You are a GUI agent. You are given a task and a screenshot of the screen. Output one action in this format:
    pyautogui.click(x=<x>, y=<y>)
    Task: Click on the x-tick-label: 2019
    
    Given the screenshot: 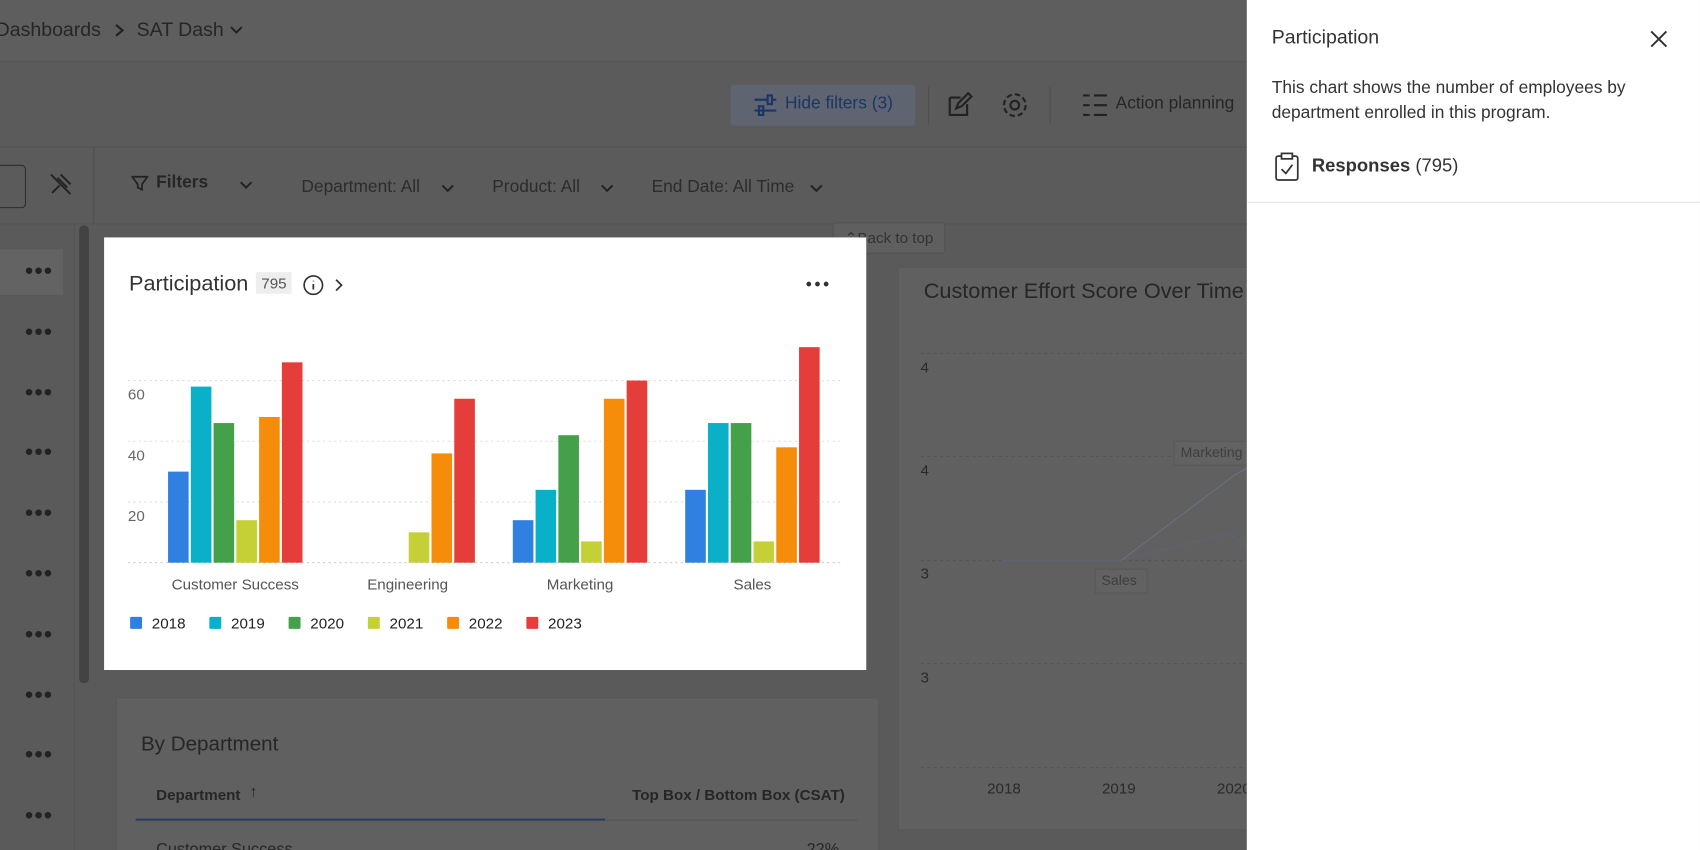 What is the action you would take?
    pyautogui.click(x=1119, y=788)
    